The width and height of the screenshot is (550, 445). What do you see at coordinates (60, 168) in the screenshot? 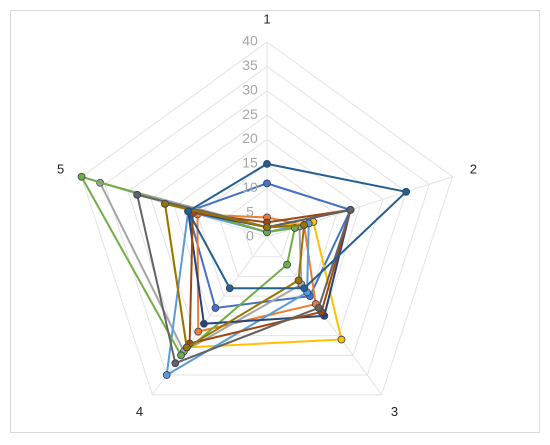
I see `category-label: 5` at bounding box center [60, 168].